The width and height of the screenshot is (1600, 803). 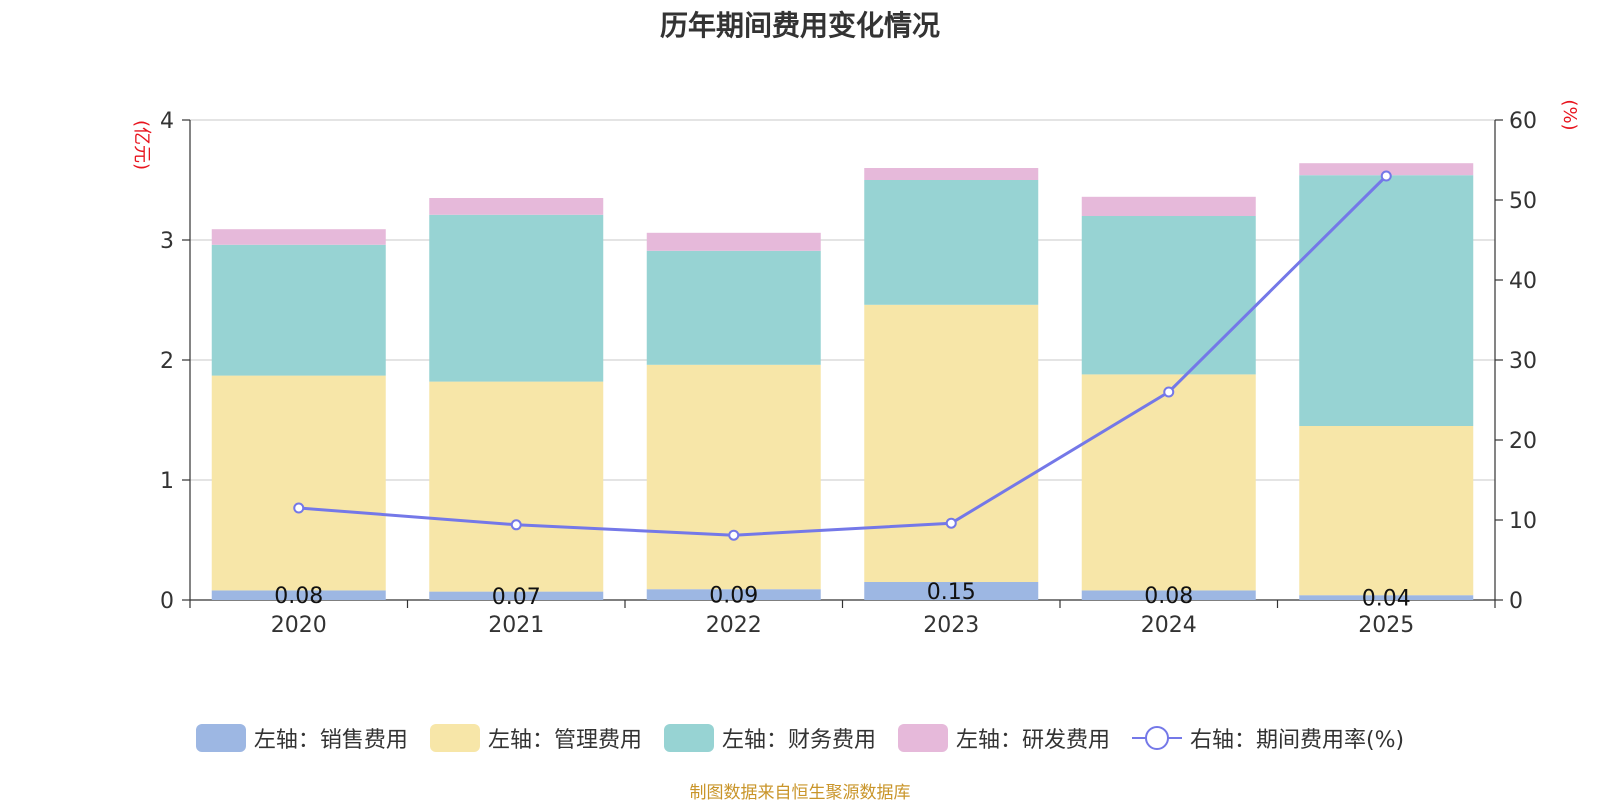 I want to click on bar-data-label: 0.09, so click(x=733, y=596).